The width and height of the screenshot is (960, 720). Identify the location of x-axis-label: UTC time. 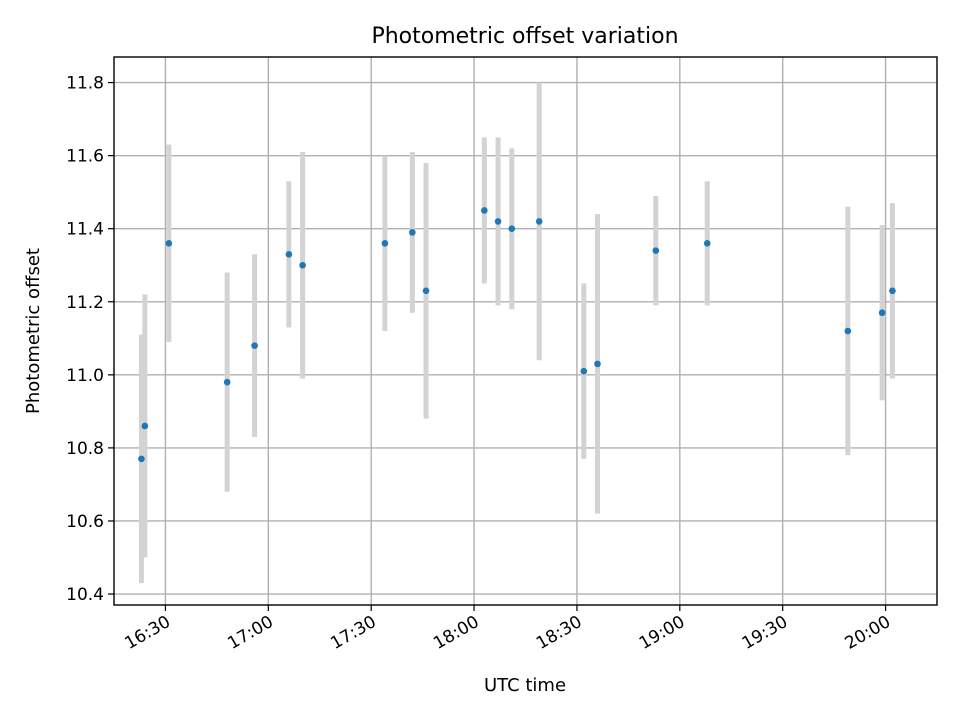
(525, 685).